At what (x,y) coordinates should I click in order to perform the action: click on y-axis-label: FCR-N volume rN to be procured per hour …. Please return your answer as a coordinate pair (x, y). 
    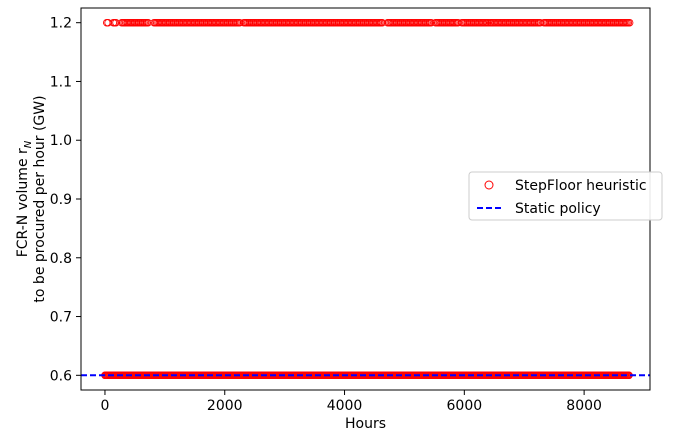
    Looking at the image, I should click on (31, 198).